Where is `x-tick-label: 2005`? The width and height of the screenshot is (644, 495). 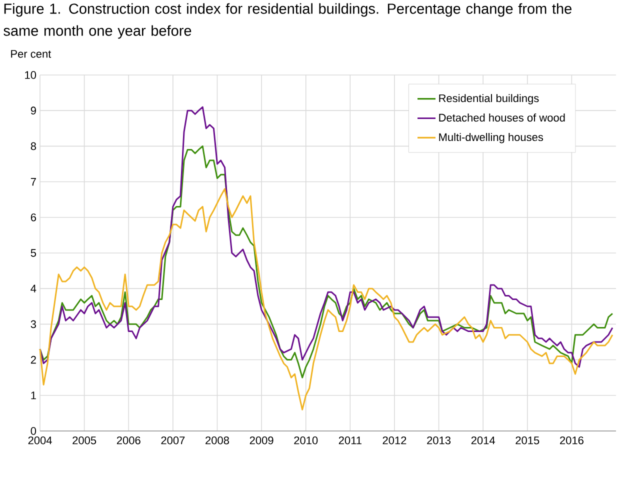
x-tick-label: 2005 is located at coordinates (84, 440).